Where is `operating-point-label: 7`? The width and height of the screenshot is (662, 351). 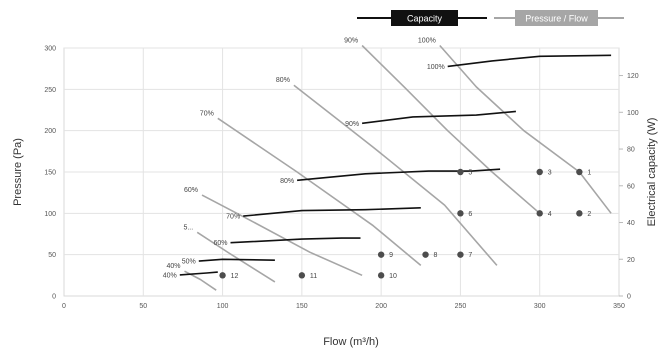
operating-point-label: 7 is located at coordinates (470, 255).